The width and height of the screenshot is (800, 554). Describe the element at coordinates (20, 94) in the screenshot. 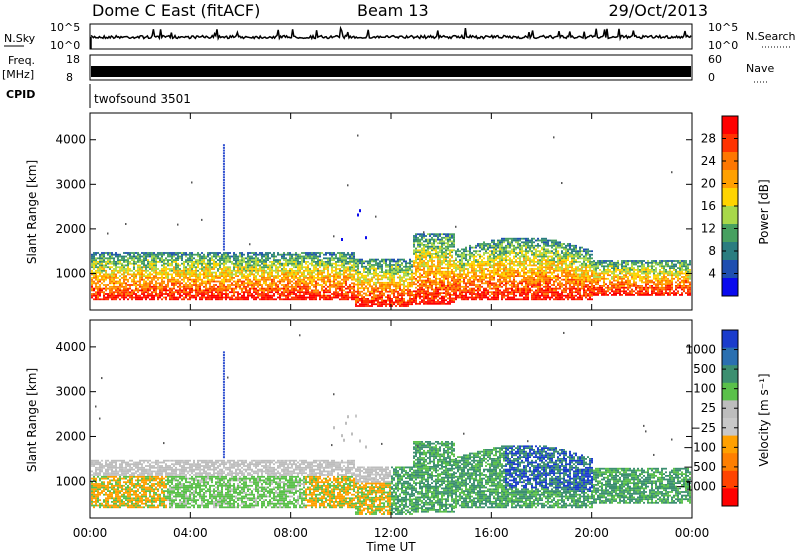

I see `cpid-label: CPID` at that location.